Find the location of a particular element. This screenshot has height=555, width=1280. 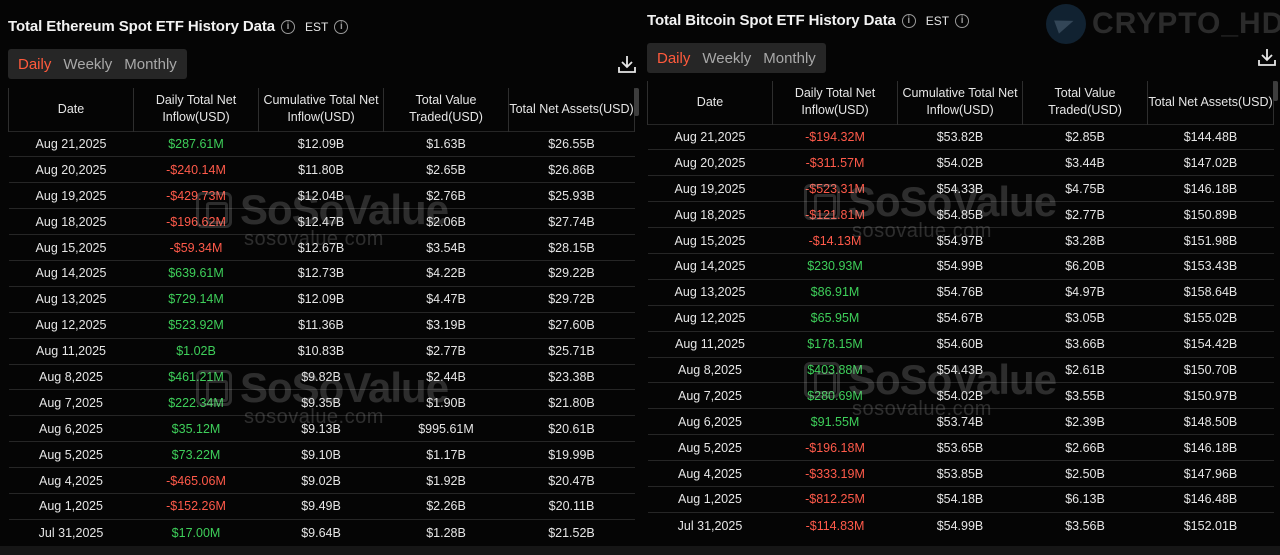

table-row: Aug 6,2025 $91.55M $53.74B $2.39B $148.50B is located at coordinates (960, 421).